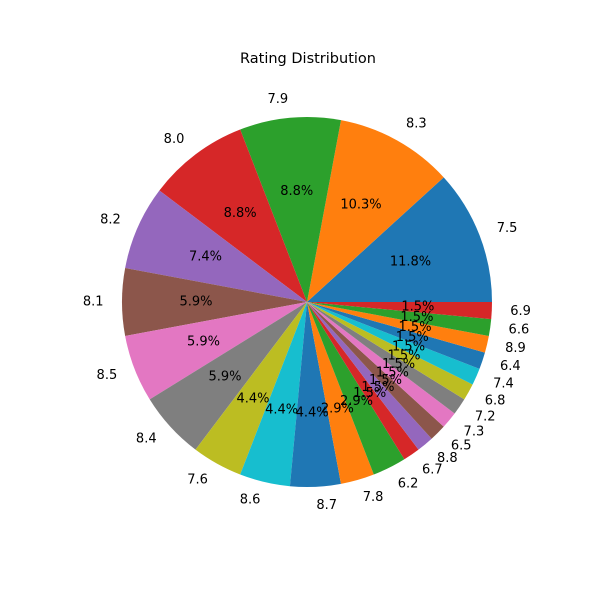 This screenshot has width=600, height=600. What do you see at coordinates (408, 484) in the screenshot?
I see `category-label: 6.2` at bounding box center [408, 484].